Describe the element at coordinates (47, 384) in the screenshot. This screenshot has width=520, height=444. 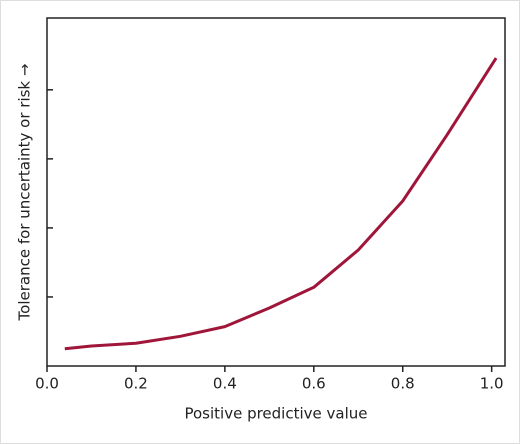
I see `x-tick-label: 0.0` at that location.